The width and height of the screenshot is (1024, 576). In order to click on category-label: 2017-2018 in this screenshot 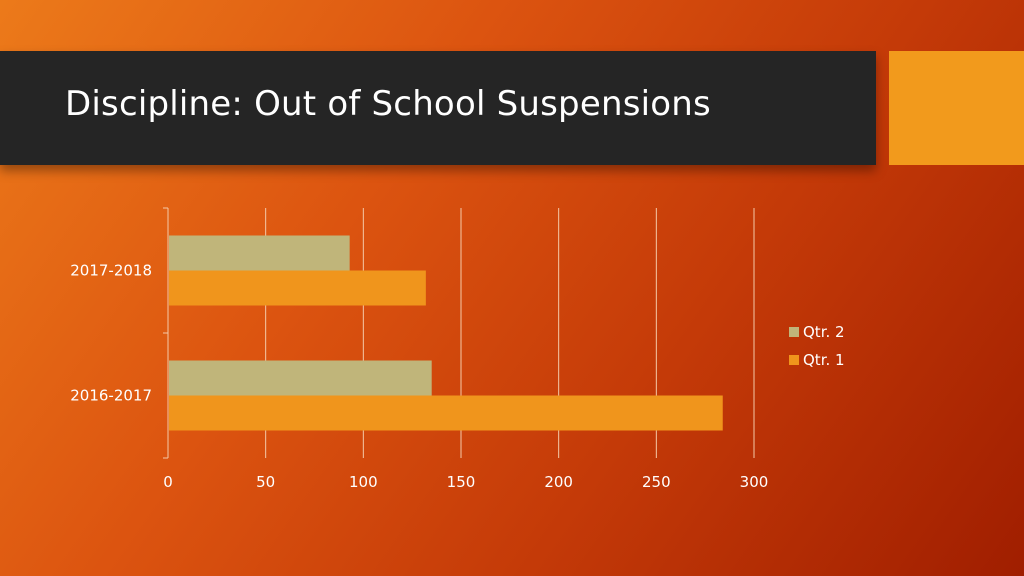, I will do `click(111, 271)`.